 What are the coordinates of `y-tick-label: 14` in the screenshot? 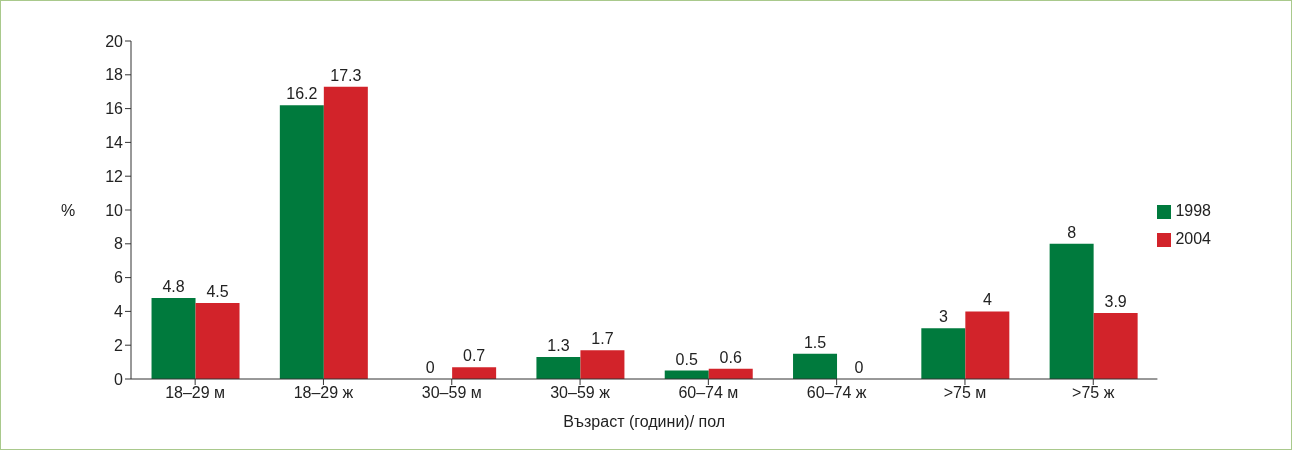 It's located at (114, 143).